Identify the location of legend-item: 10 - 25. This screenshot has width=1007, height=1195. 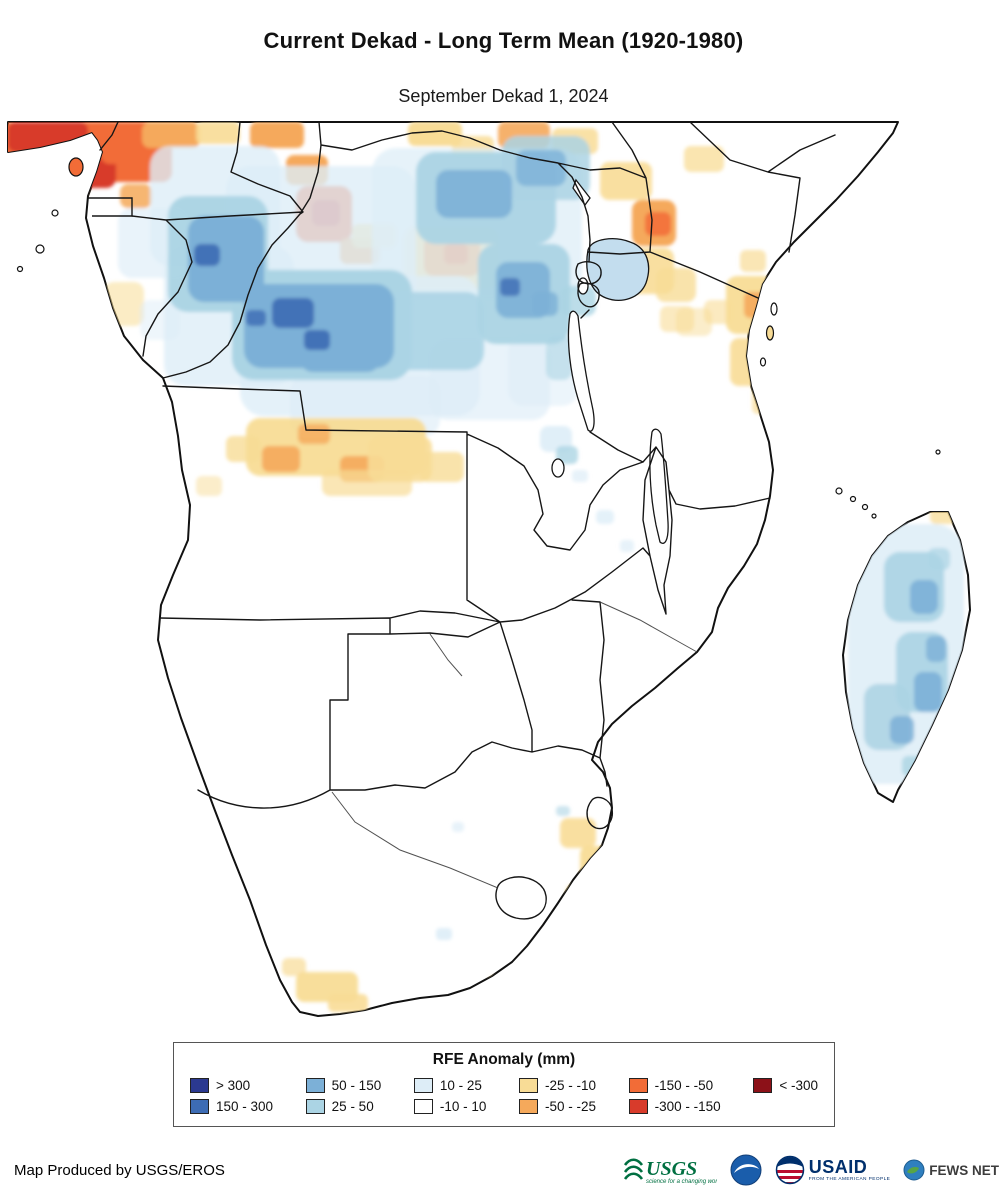
(450, 1085).